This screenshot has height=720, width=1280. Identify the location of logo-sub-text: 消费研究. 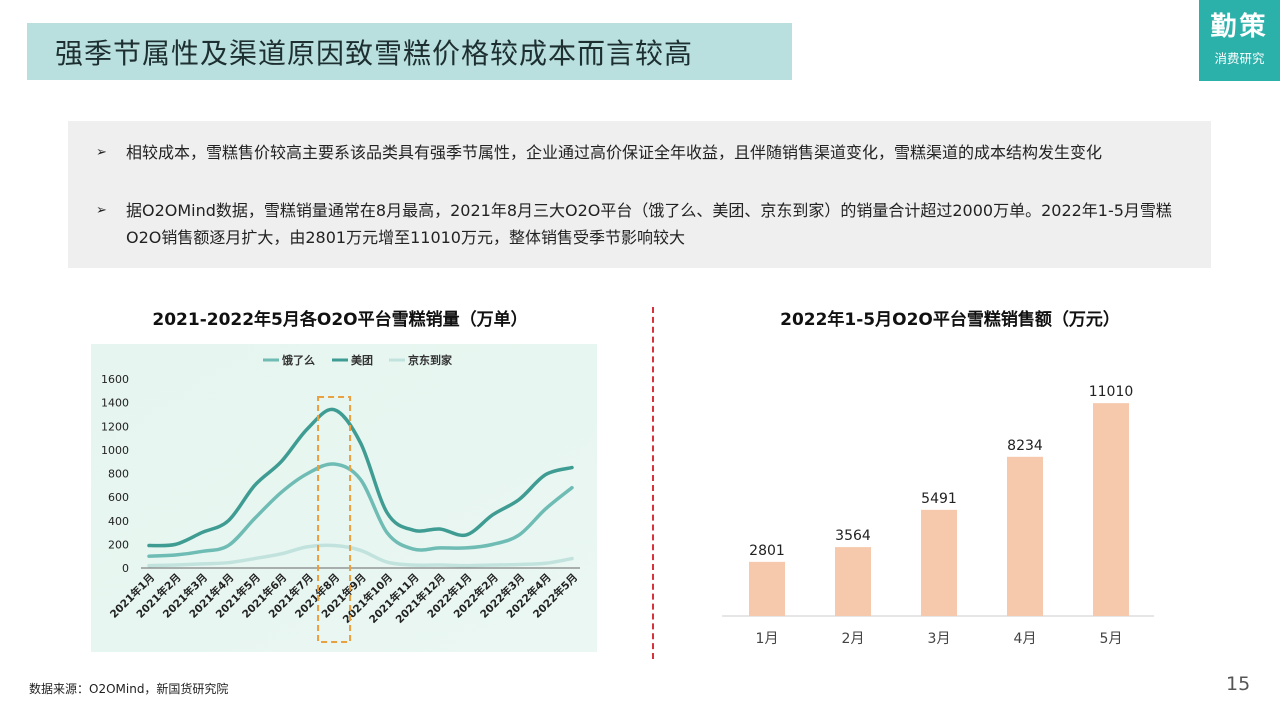
(1239, 58).